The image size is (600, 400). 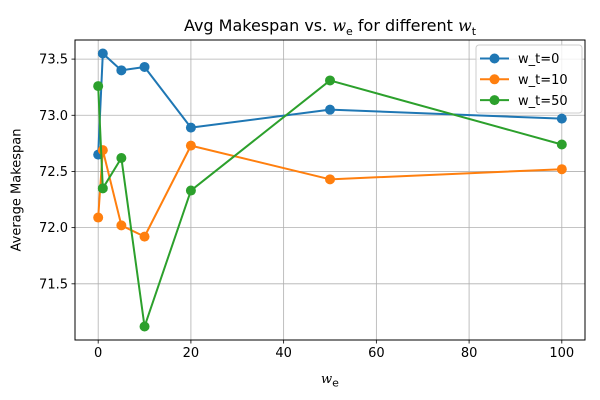 What do you see at coordinates (376, 353) in the screenshot?
I see `x-tick-label: 60` at bounding box center [376, 353].